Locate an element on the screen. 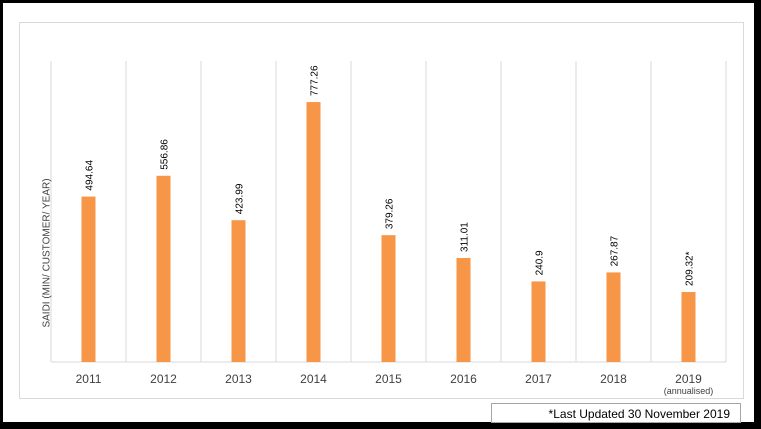 The height and width of the screenshot is (429, 761). x-tick-label: 2016 is located at coordinates (463, 379).